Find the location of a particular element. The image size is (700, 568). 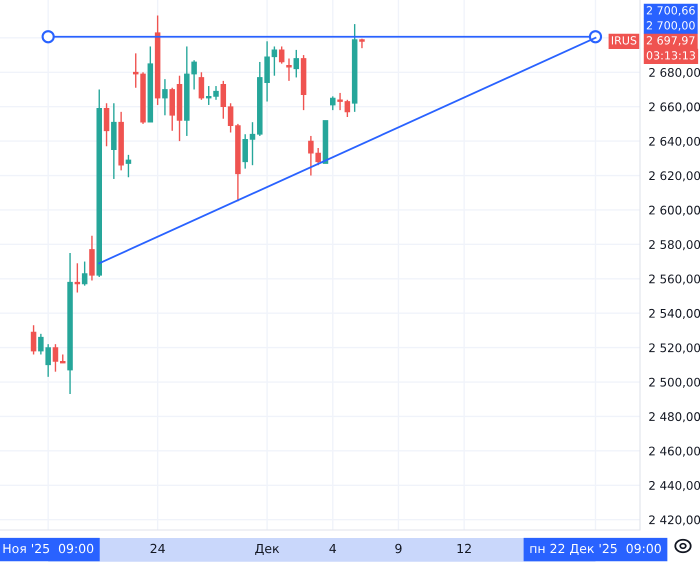

x-tick-label: пн 22 Дек '25 09:00 is located at coordinates (595, 550).